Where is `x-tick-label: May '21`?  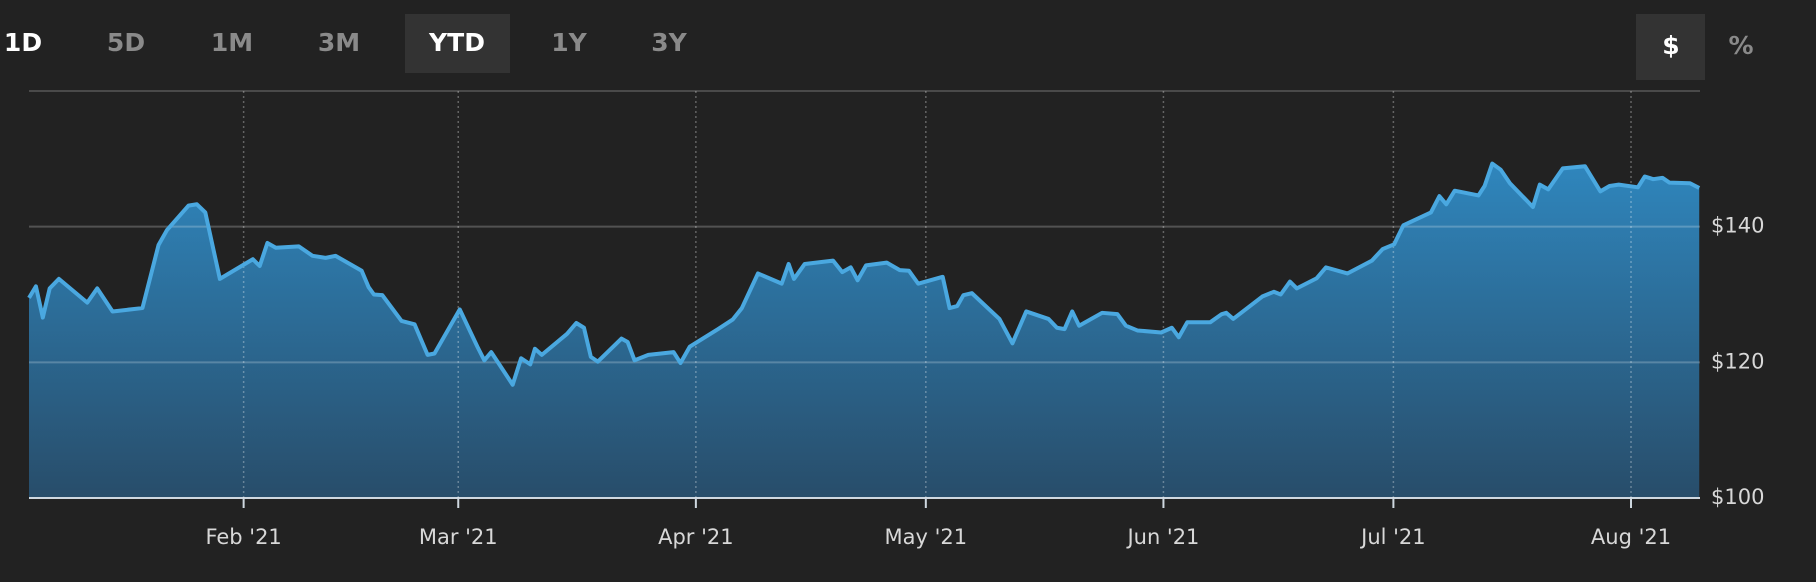 x-tick-label: May '21 is located at coordinates (926, 537).